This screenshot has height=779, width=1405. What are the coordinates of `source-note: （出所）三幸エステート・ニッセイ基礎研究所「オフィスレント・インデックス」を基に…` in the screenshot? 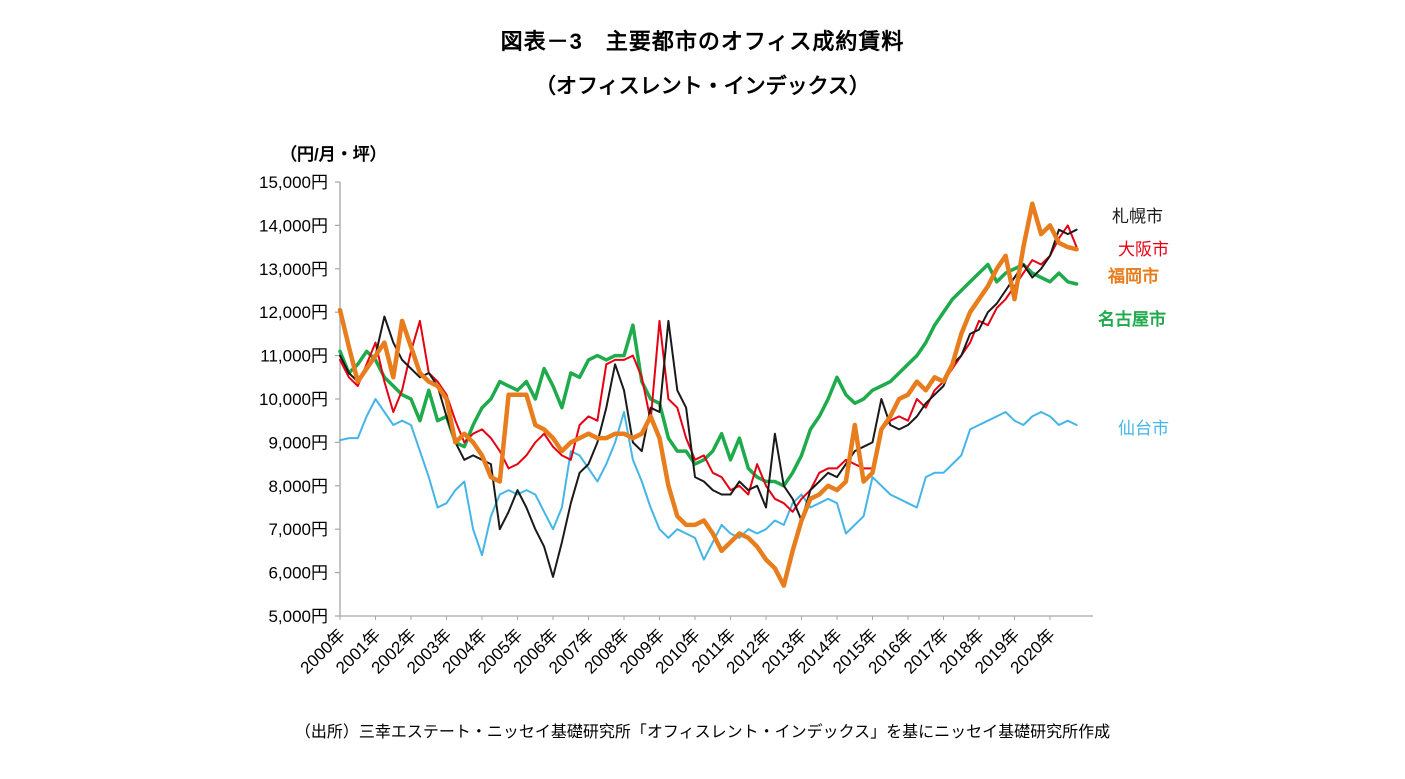 It's located at (702, 732).